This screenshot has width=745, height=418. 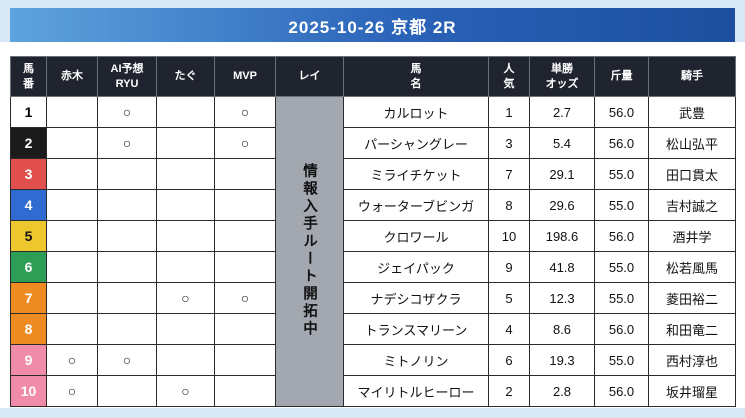 I want to click on ninki-cell: 8, so click(x=509, y=205).